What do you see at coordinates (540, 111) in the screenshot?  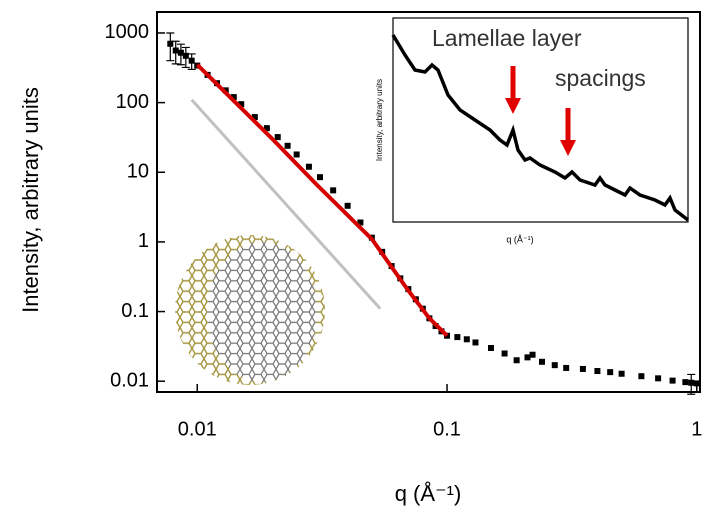 I see `arrow` at bounding box center [540, 111].